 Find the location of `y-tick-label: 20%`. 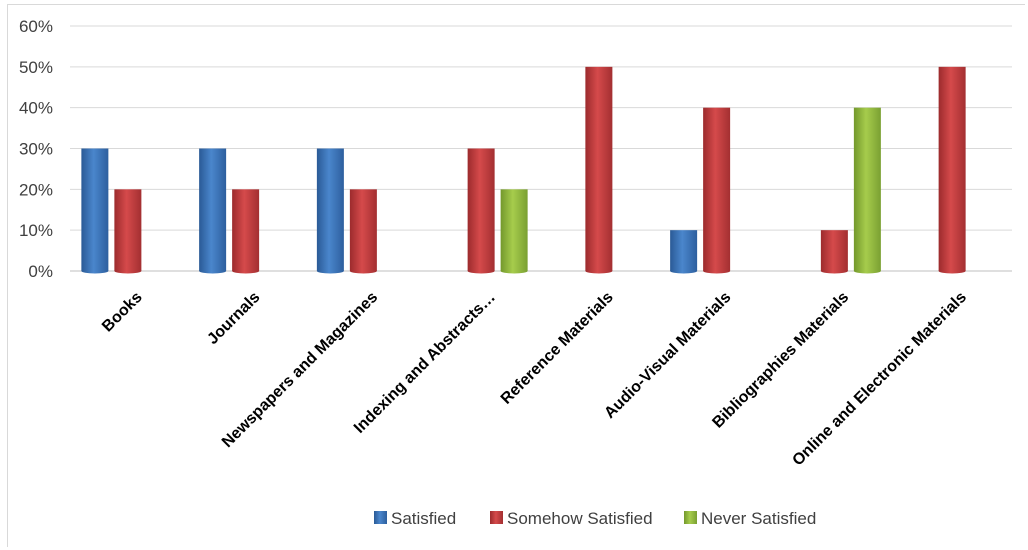

y-tick-label: 20% is located at coordinates (36, 189).